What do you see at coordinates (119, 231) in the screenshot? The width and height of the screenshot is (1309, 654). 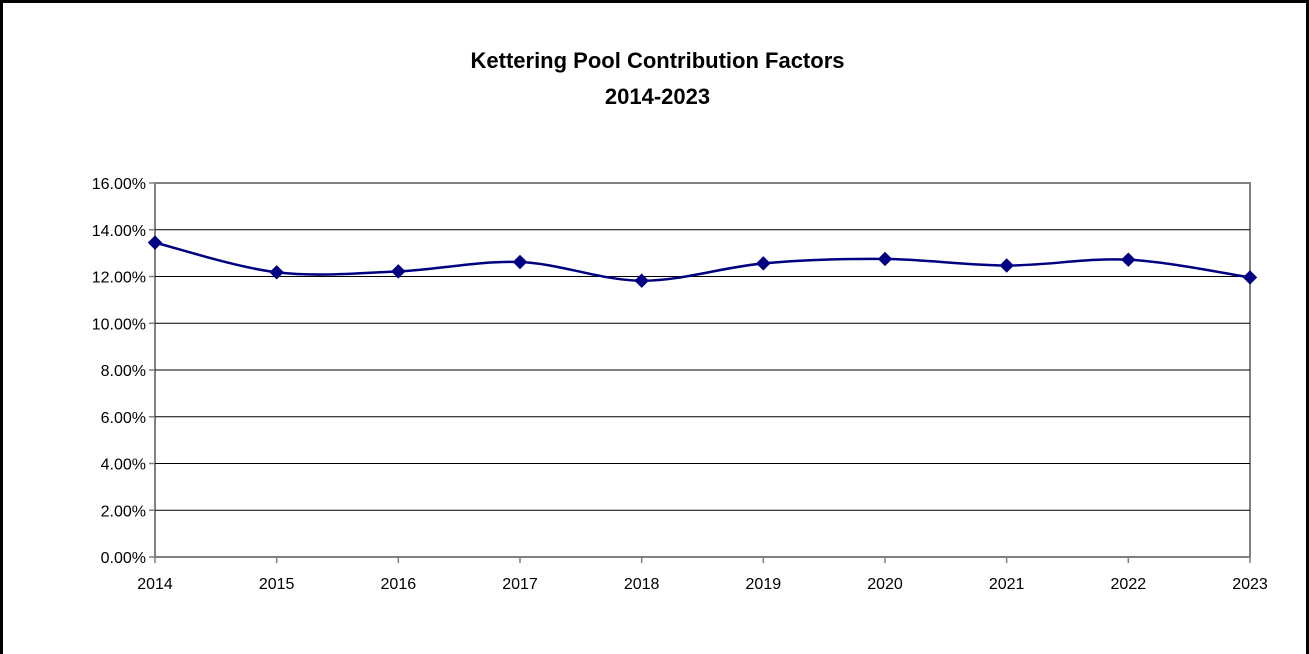 I see `y-tick-label: 14.00%` at bounding box center [119, 231].